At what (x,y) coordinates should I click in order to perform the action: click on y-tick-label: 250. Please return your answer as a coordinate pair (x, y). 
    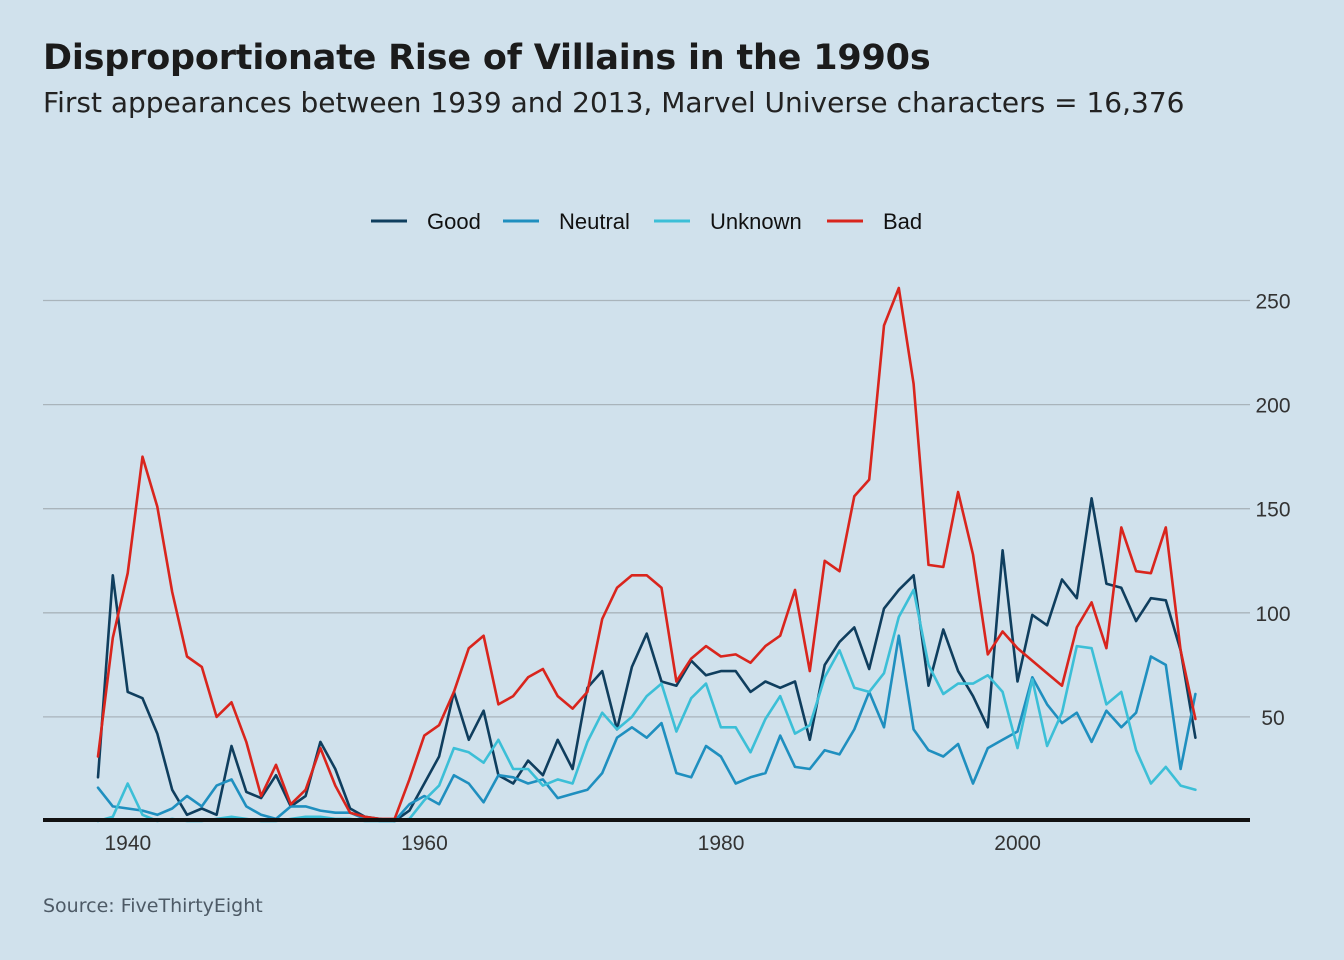
    Looking at the image, I should click on (1272, 302).